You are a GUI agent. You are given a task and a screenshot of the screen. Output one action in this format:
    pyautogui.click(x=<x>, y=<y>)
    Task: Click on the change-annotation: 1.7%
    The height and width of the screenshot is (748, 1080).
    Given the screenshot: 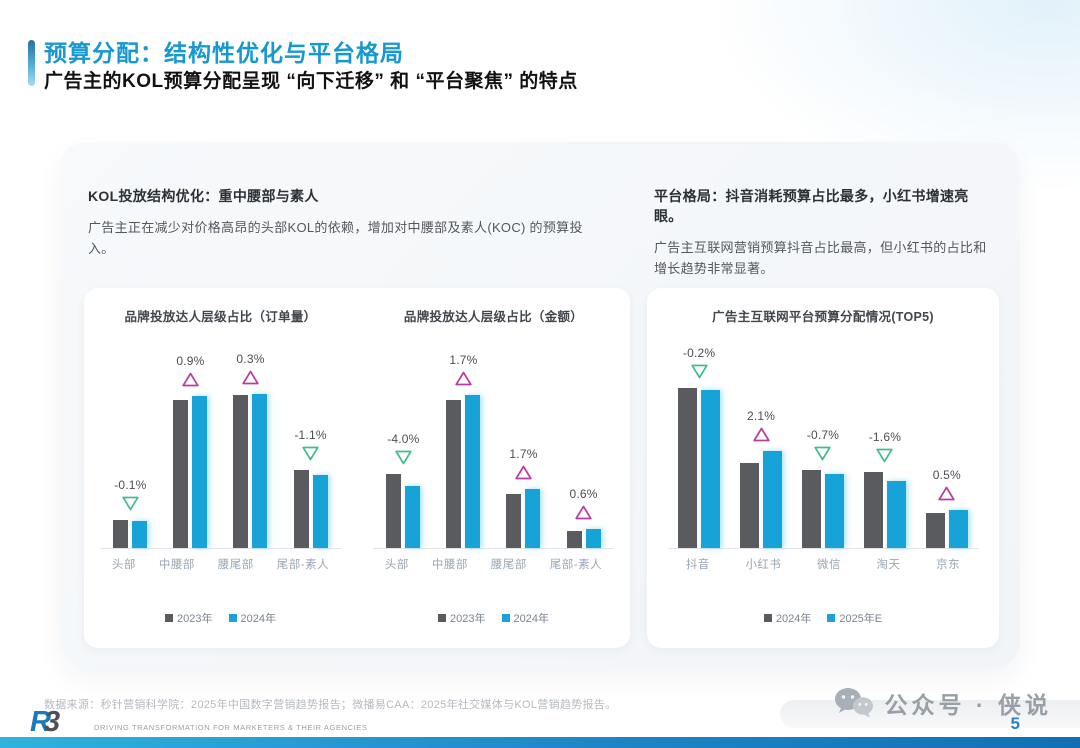 What is the action you would take?
    pyautogui.click(x=463, y=369)
    